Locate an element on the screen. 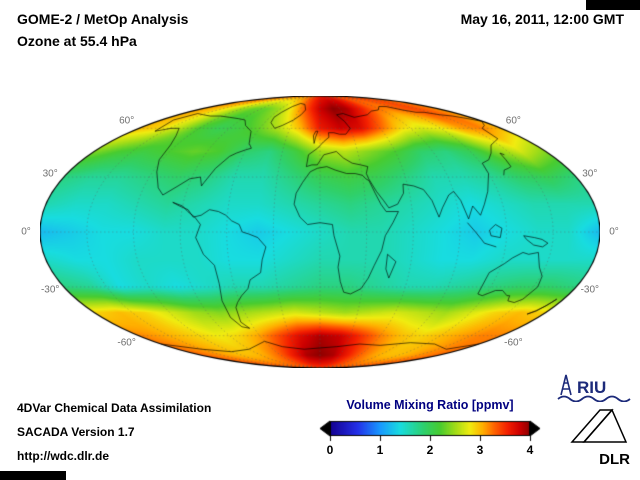  riu-logo: RIU is located at coordinates (594, 388).